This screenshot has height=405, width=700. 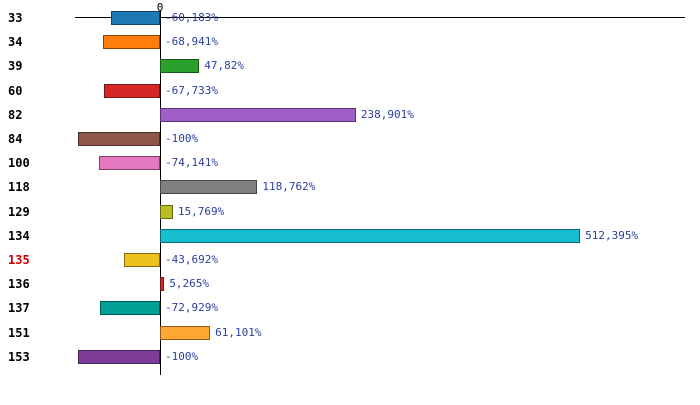 I want to click on value-label: 238,901%, so click(x=387, y=114).